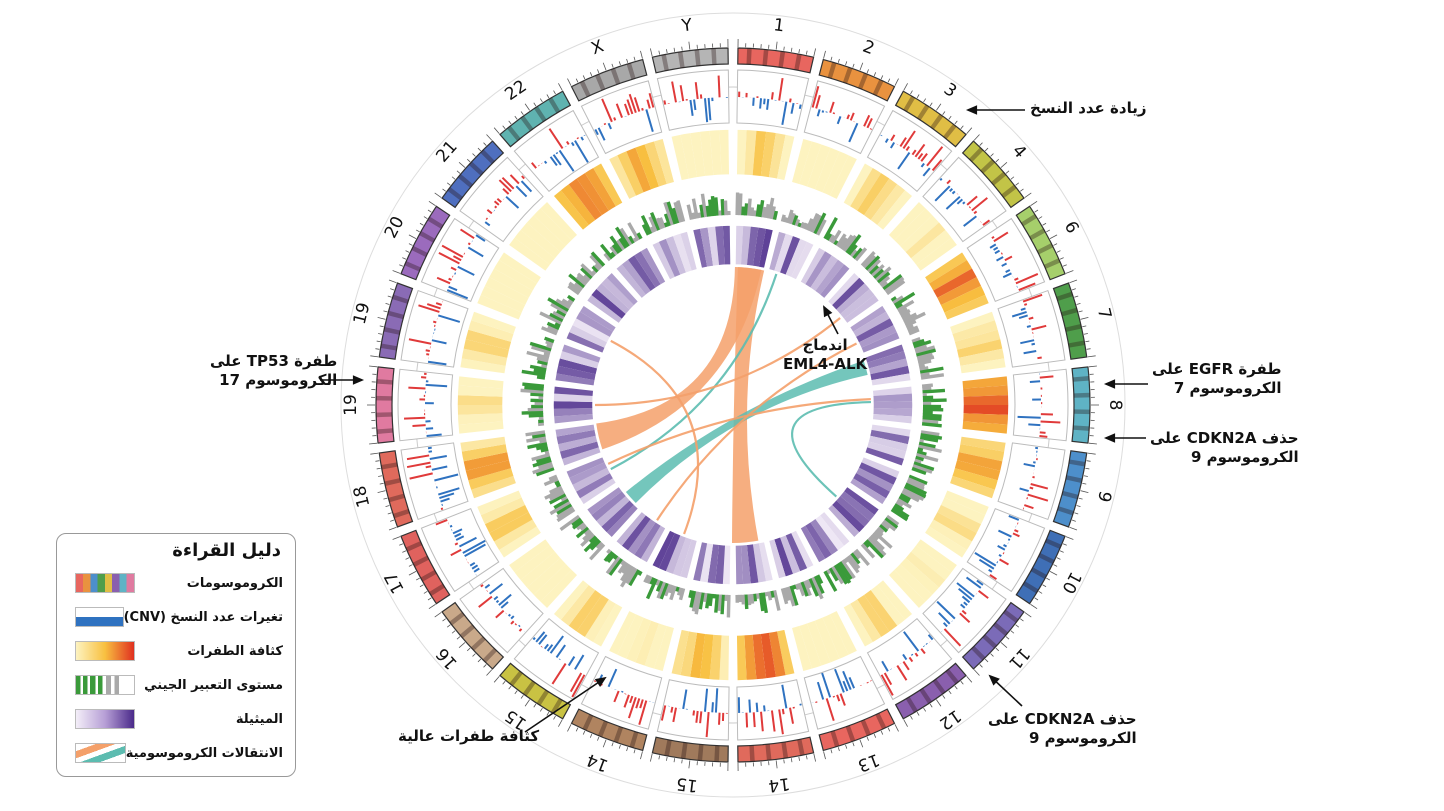 The height and width of the screenshot is (811, 1444). Describe the element at coordinates (565, 705) in the screenshot. I see `annotation-arrow` at that location.